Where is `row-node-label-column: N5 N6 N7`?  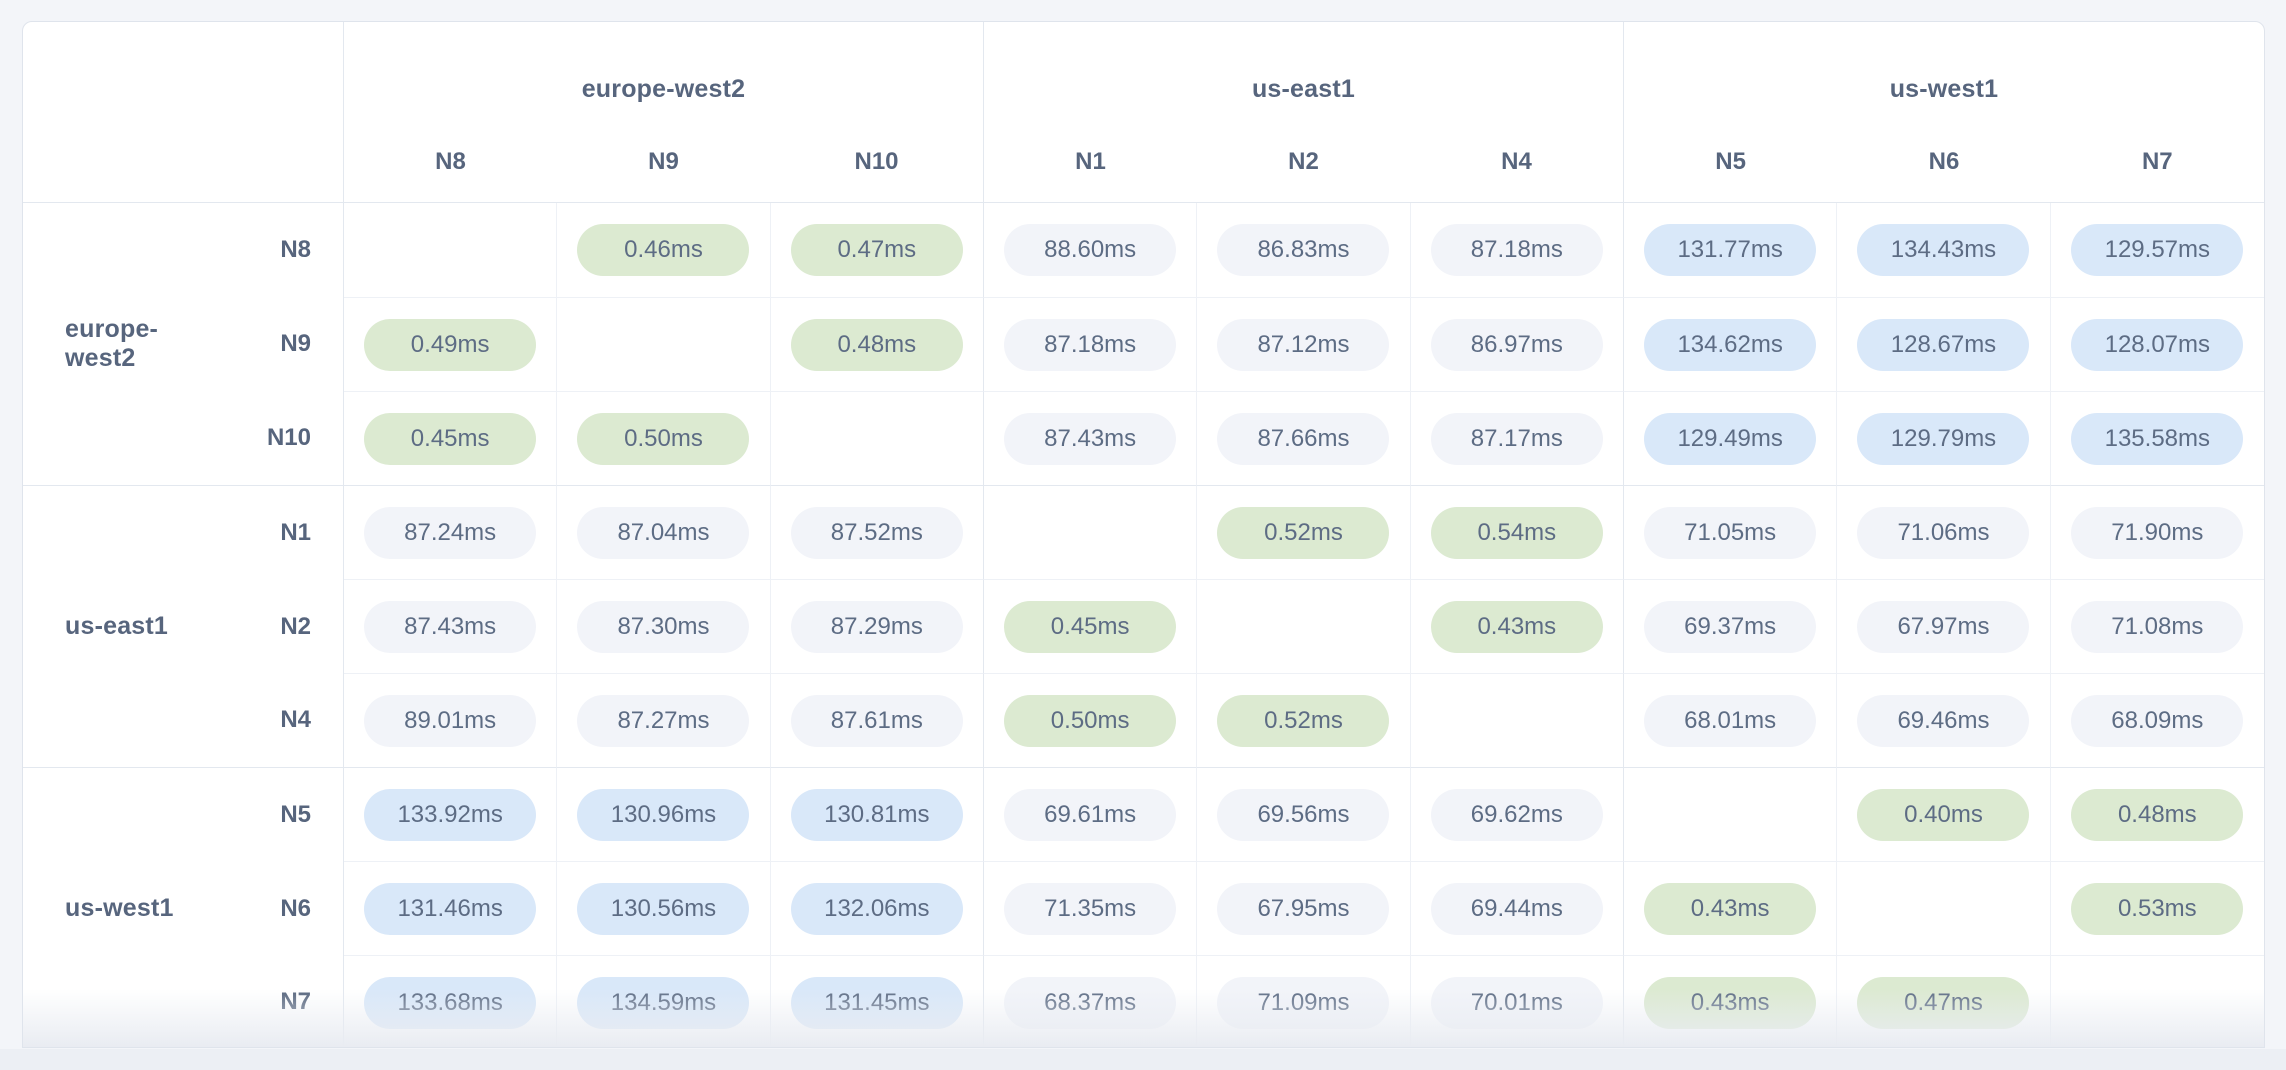
row-node-label-column: N5 N6 N7 is located at coordinates (278, 907).